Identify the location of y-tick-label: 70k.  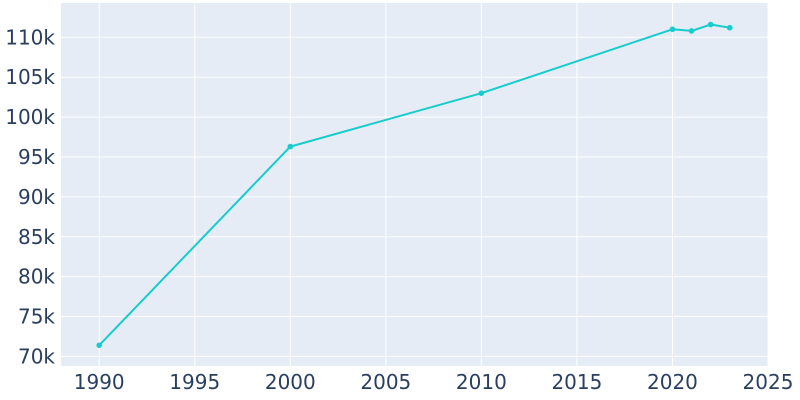
(36, 356).